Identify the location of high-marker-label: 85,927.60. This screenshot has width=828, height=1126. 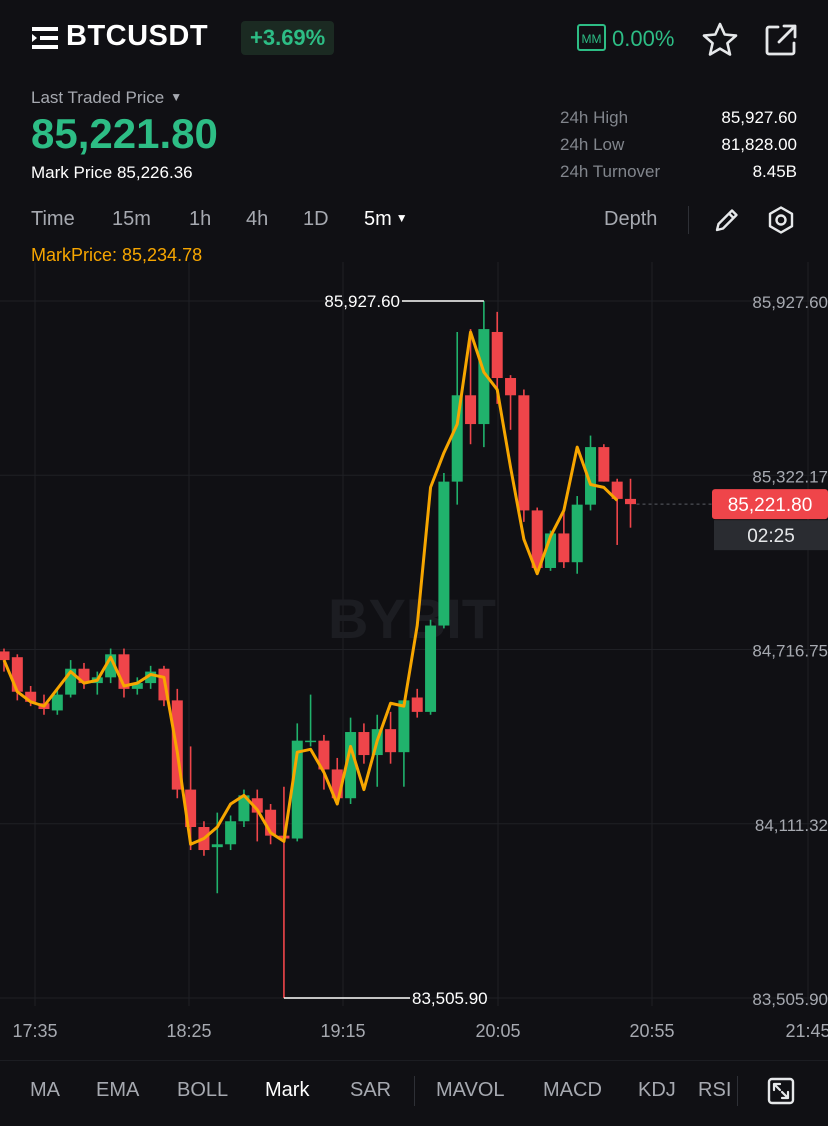
(362, 301).